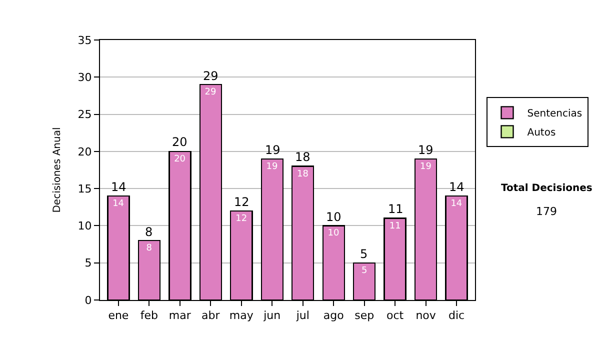 Image resolution: width=600 pixels, height=340 pixels. Describe the element at coordinates (85, 151) in the screenshot. I see `y-tick-label: 20` at that location.